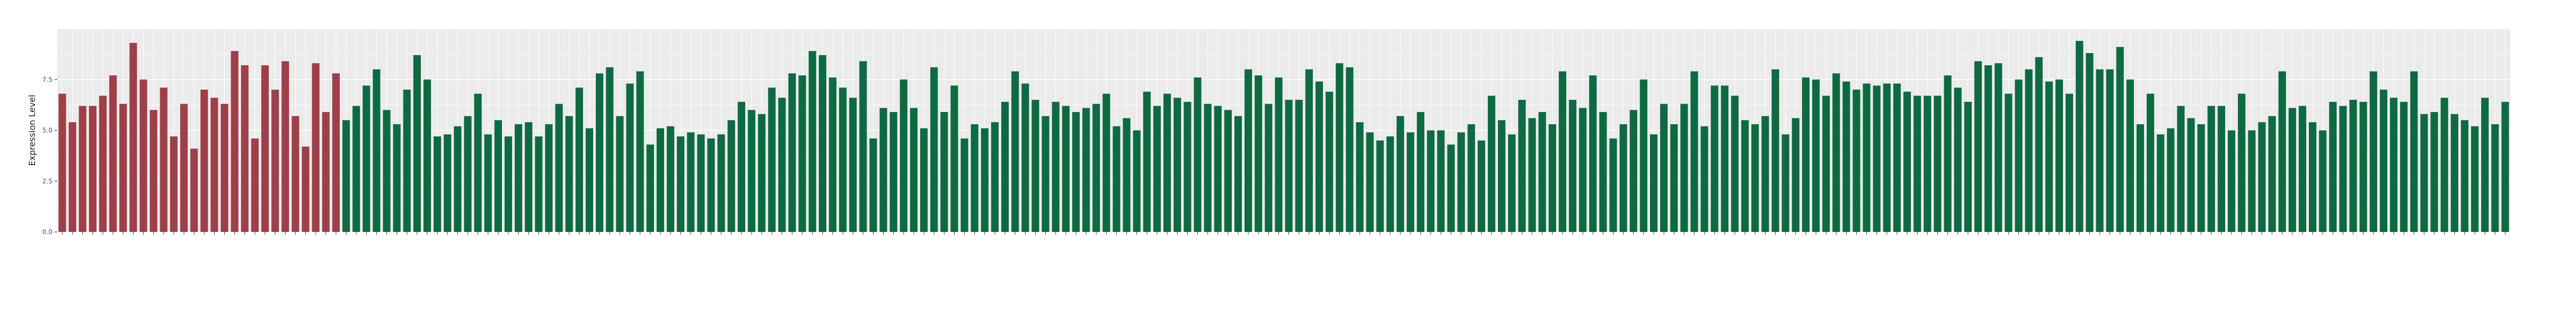 The image size is (2576, 310). Describe the element at coordinates (32, 130) in the screenshot. I see `y-axis-label: Expression Level` at that location.